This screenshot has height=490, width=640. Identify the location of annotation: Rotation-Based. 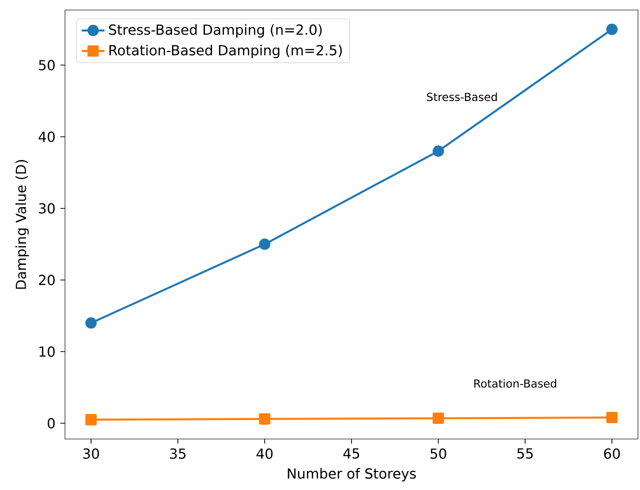
(515, 383).